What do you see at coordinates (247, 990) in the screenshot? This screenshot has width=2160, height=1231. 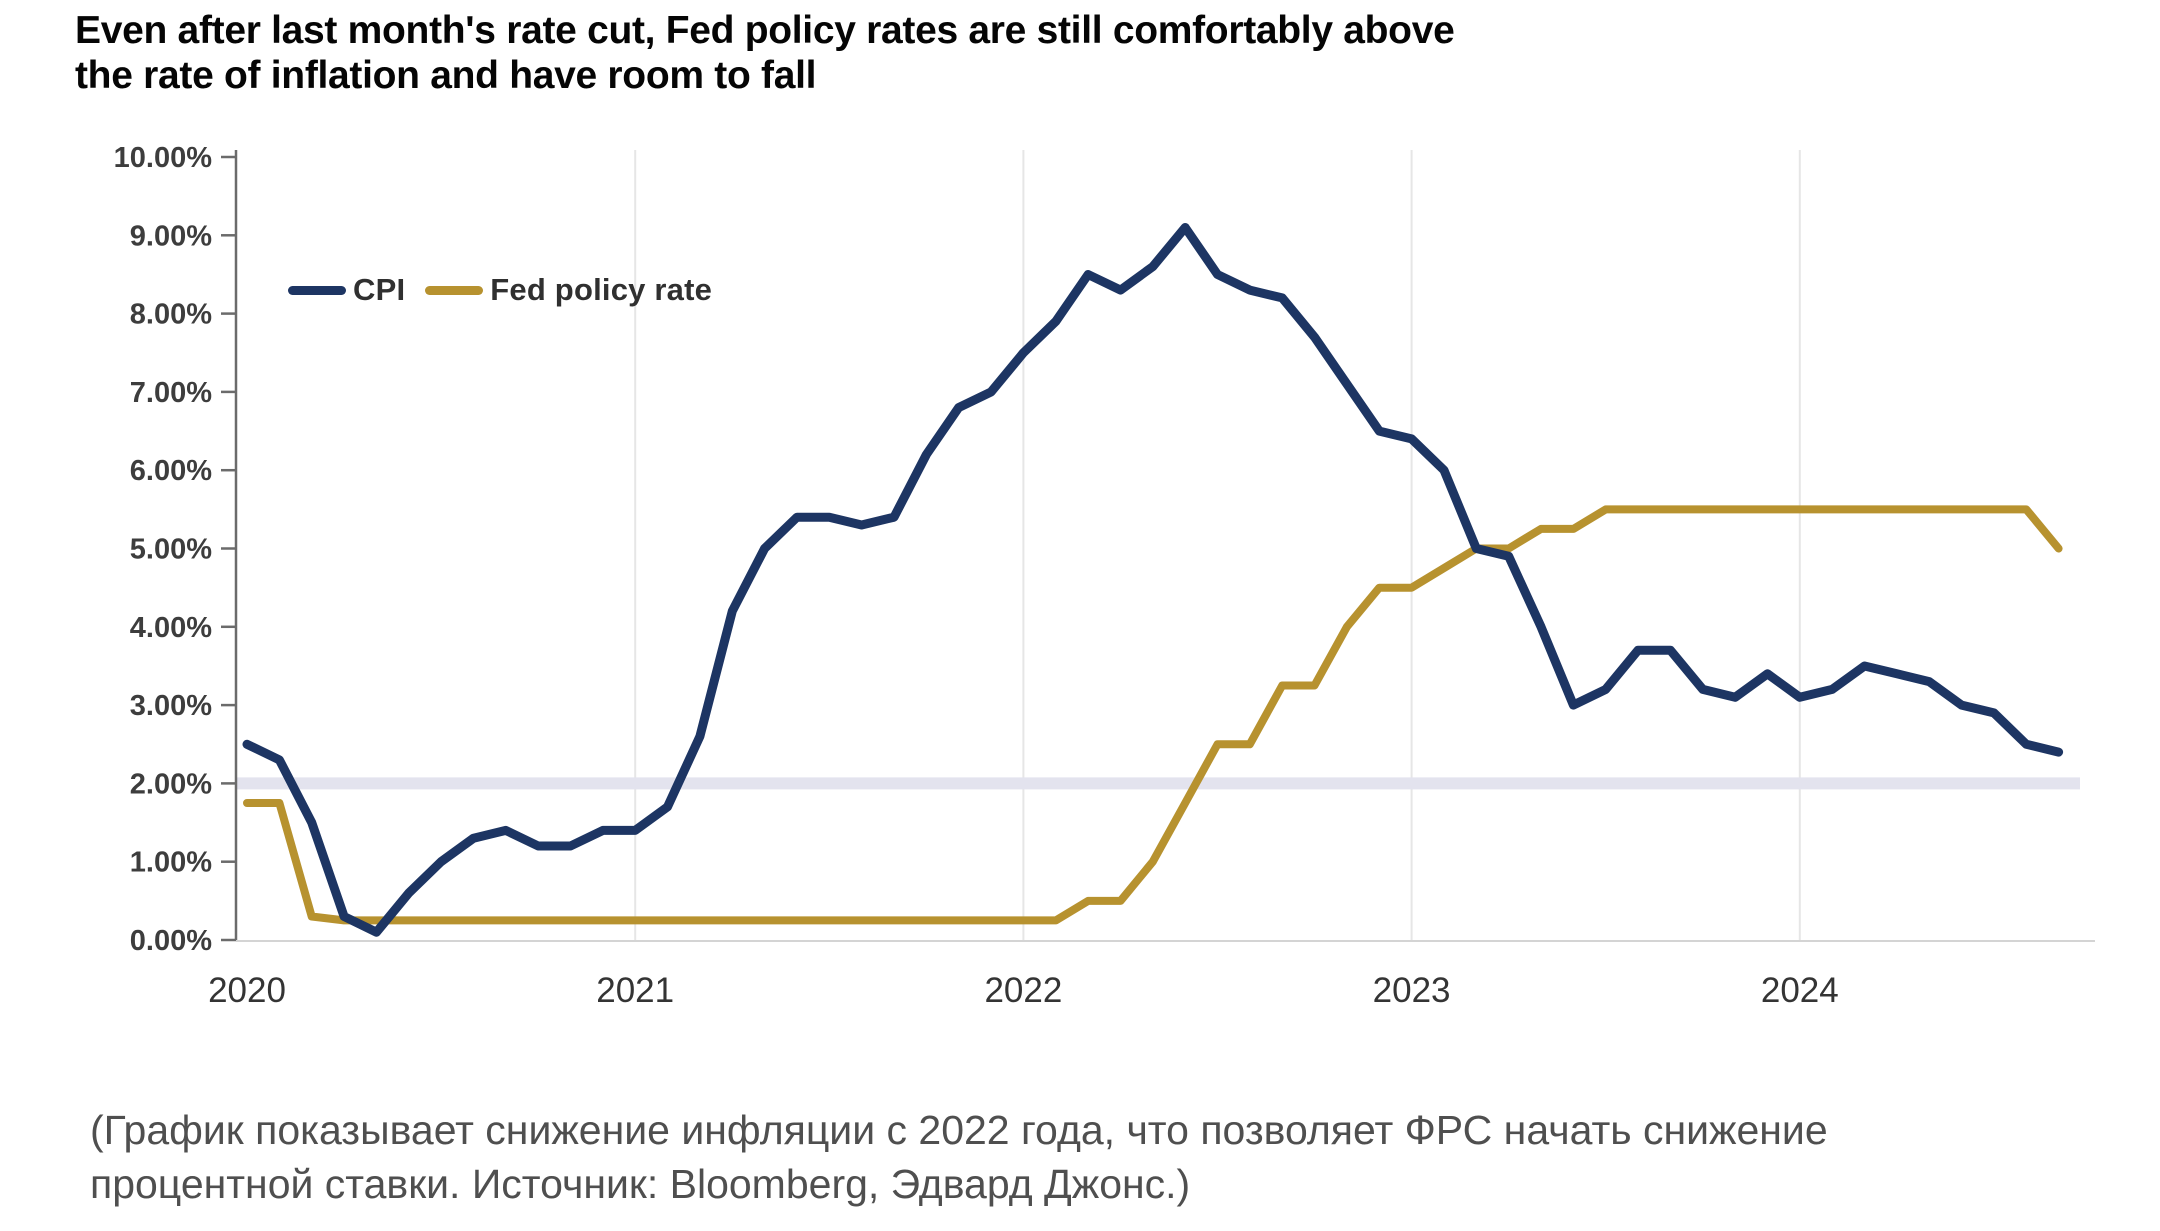 I see `x-tick-label: 2020` at bounding box center [247, 990].